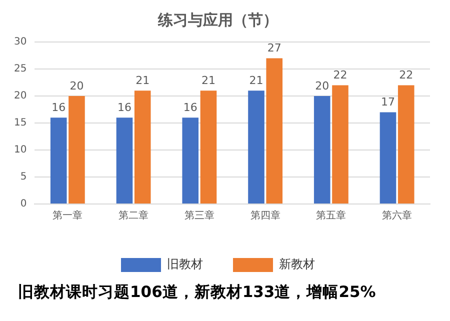 The height and width of the screenshot is (321, 450). I want to click on data-label: 27, so click(274, 48).